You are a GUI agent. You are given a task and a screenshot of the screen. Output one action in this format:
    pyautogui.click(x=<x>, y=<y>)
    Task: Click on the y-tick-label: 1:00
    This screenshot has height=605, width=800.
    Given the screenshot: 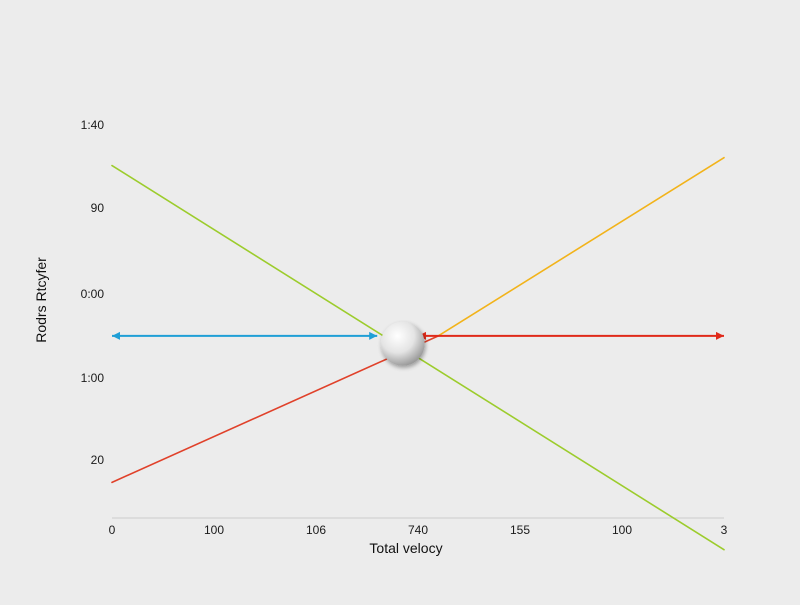 What is the action you would take?
    pyautogui.click(x=93, y=378)
    